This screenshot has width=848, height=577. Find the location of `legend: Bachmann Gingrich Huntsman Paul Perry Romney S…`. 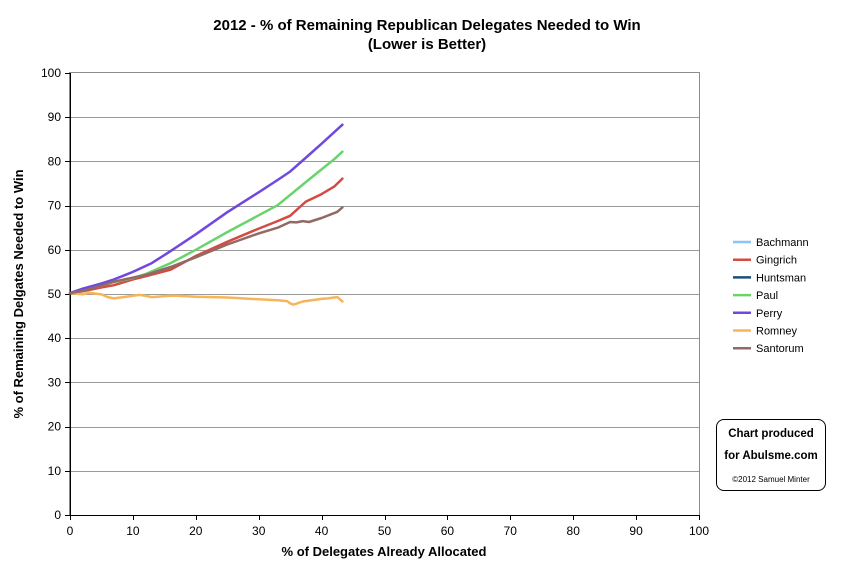

legend: Bachmann Gingrich Huntsman Paul Perry Romney S… is located at coordinates (771, 296).